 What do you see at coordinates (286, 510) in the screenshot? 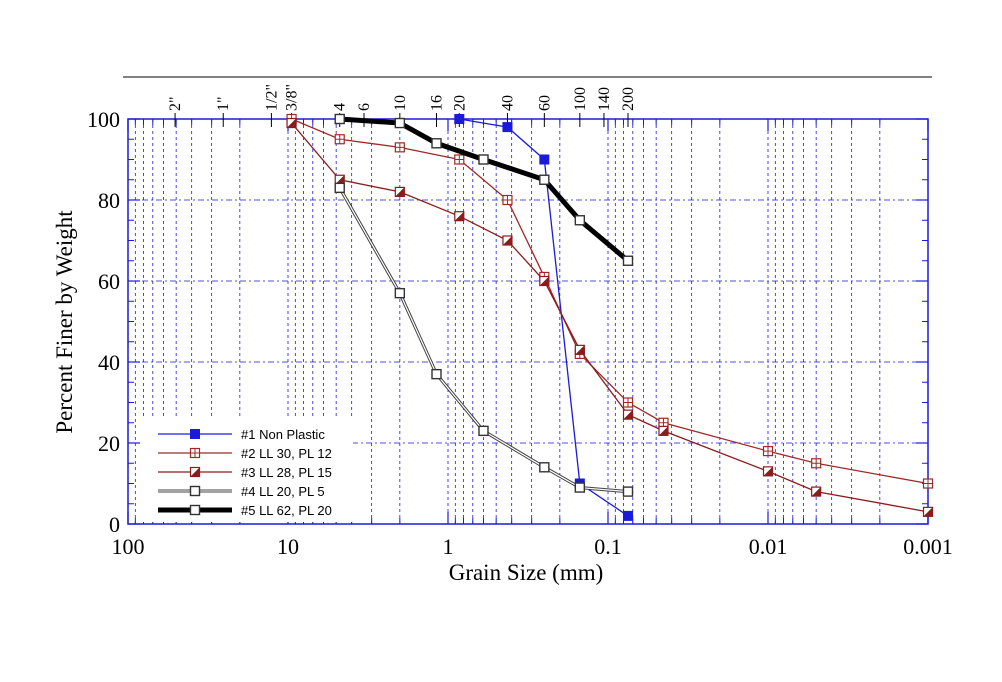
I see `legend-label: #5 LL 62, PL 20` at bounding box center [286, 510].